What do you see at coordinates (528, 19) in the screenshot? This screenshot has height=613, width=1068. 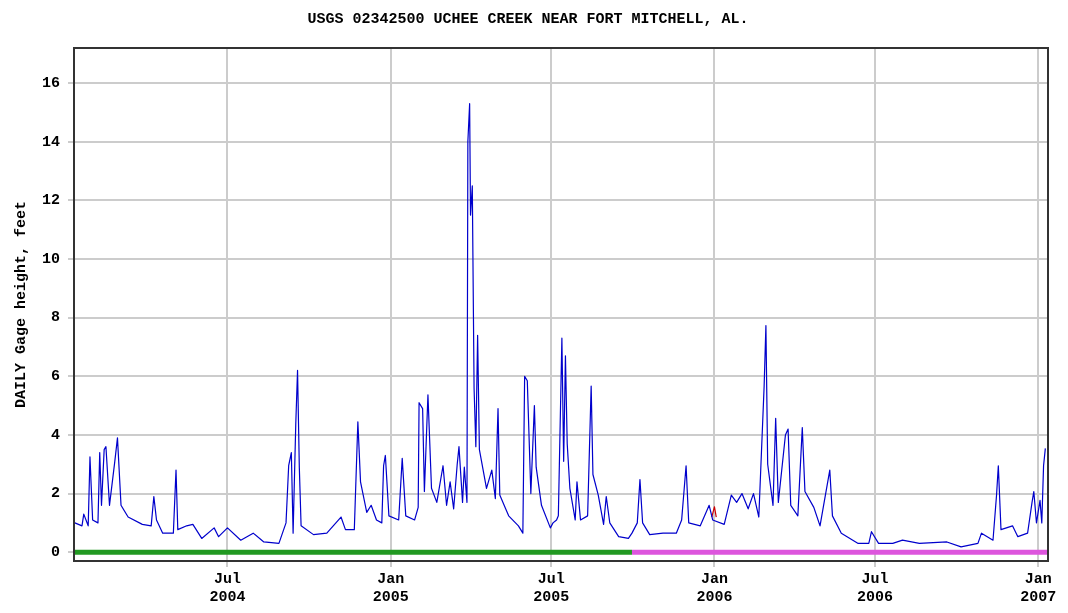 I see `chart-title: USGS 02342500 UCHEE CREEK NEAR FORT MITCHELL, AL.` at bounding box center [528, 19].